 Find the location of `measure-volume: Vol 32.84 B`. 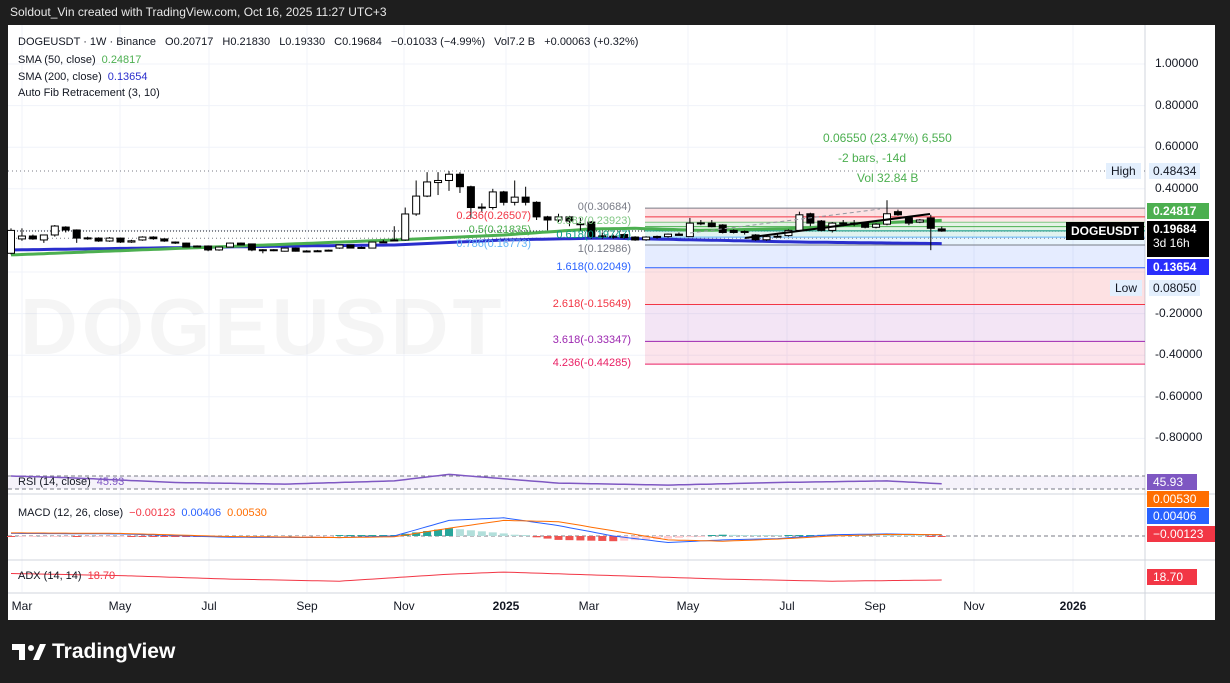

measure-volume: Vol 32.84 B is located at coordinates (888, 178).